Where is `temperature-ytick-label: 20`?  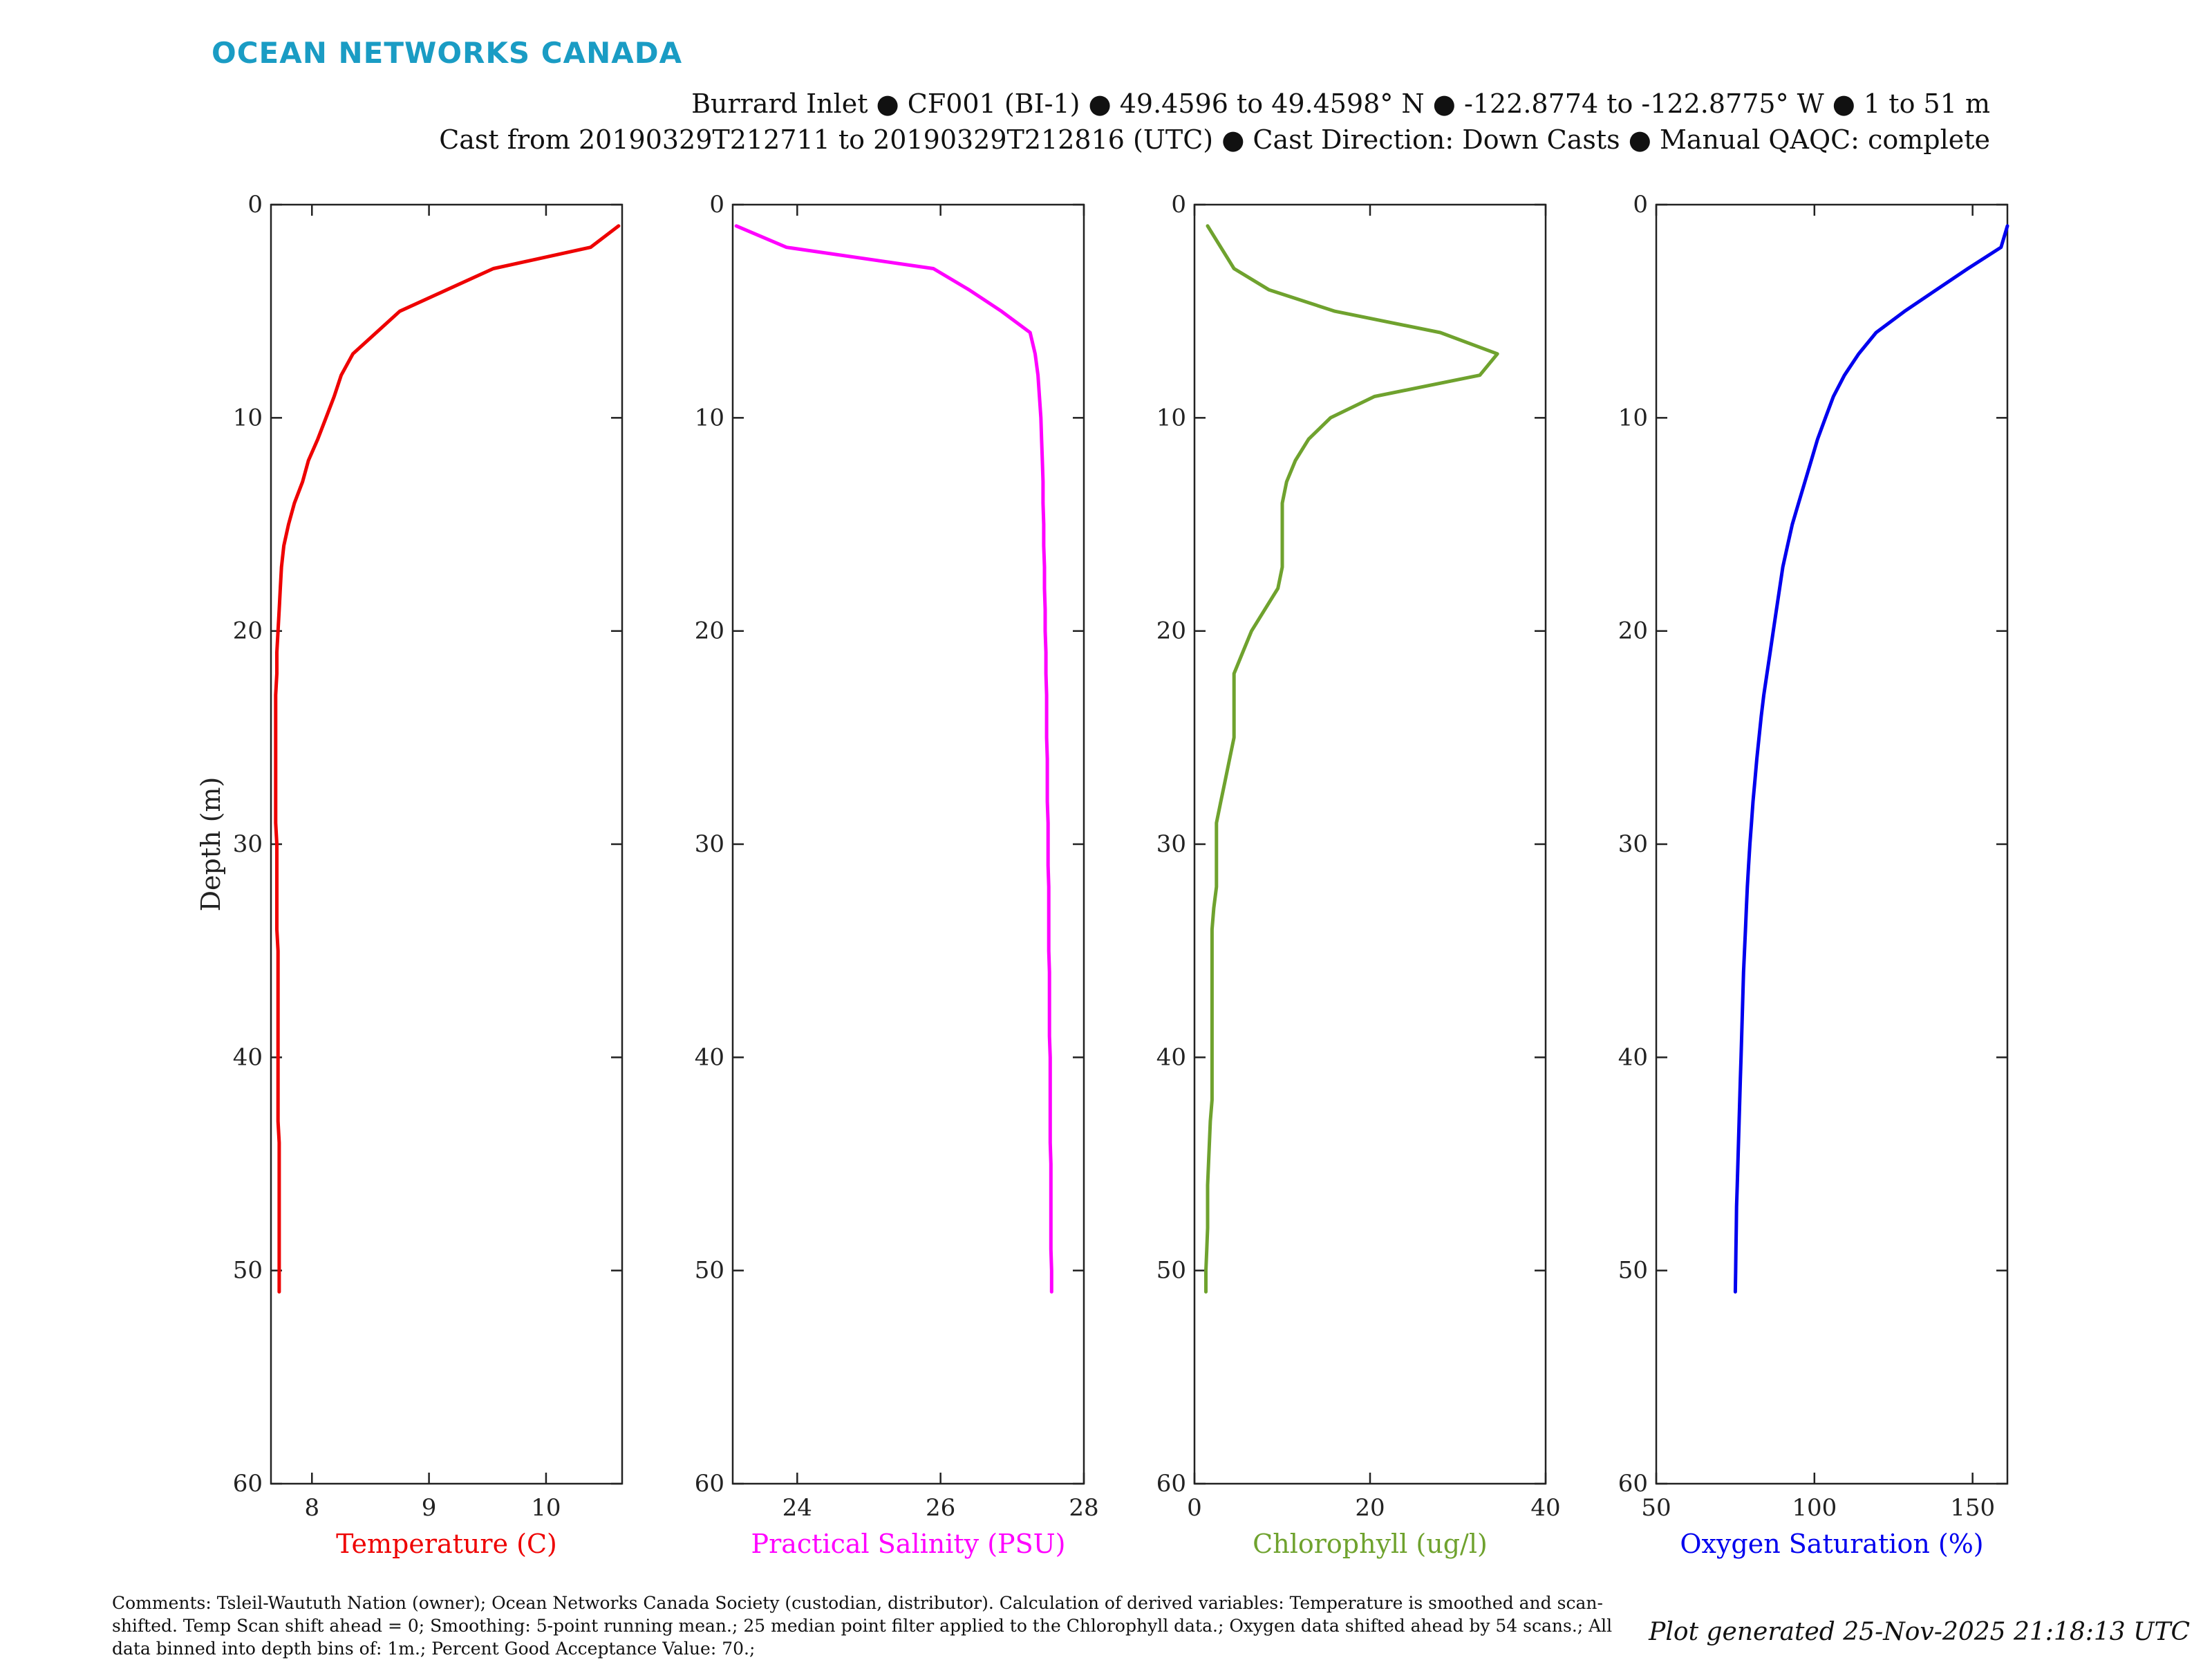
temperature-ytick-label: 20 is located at coordinates (248, 631).